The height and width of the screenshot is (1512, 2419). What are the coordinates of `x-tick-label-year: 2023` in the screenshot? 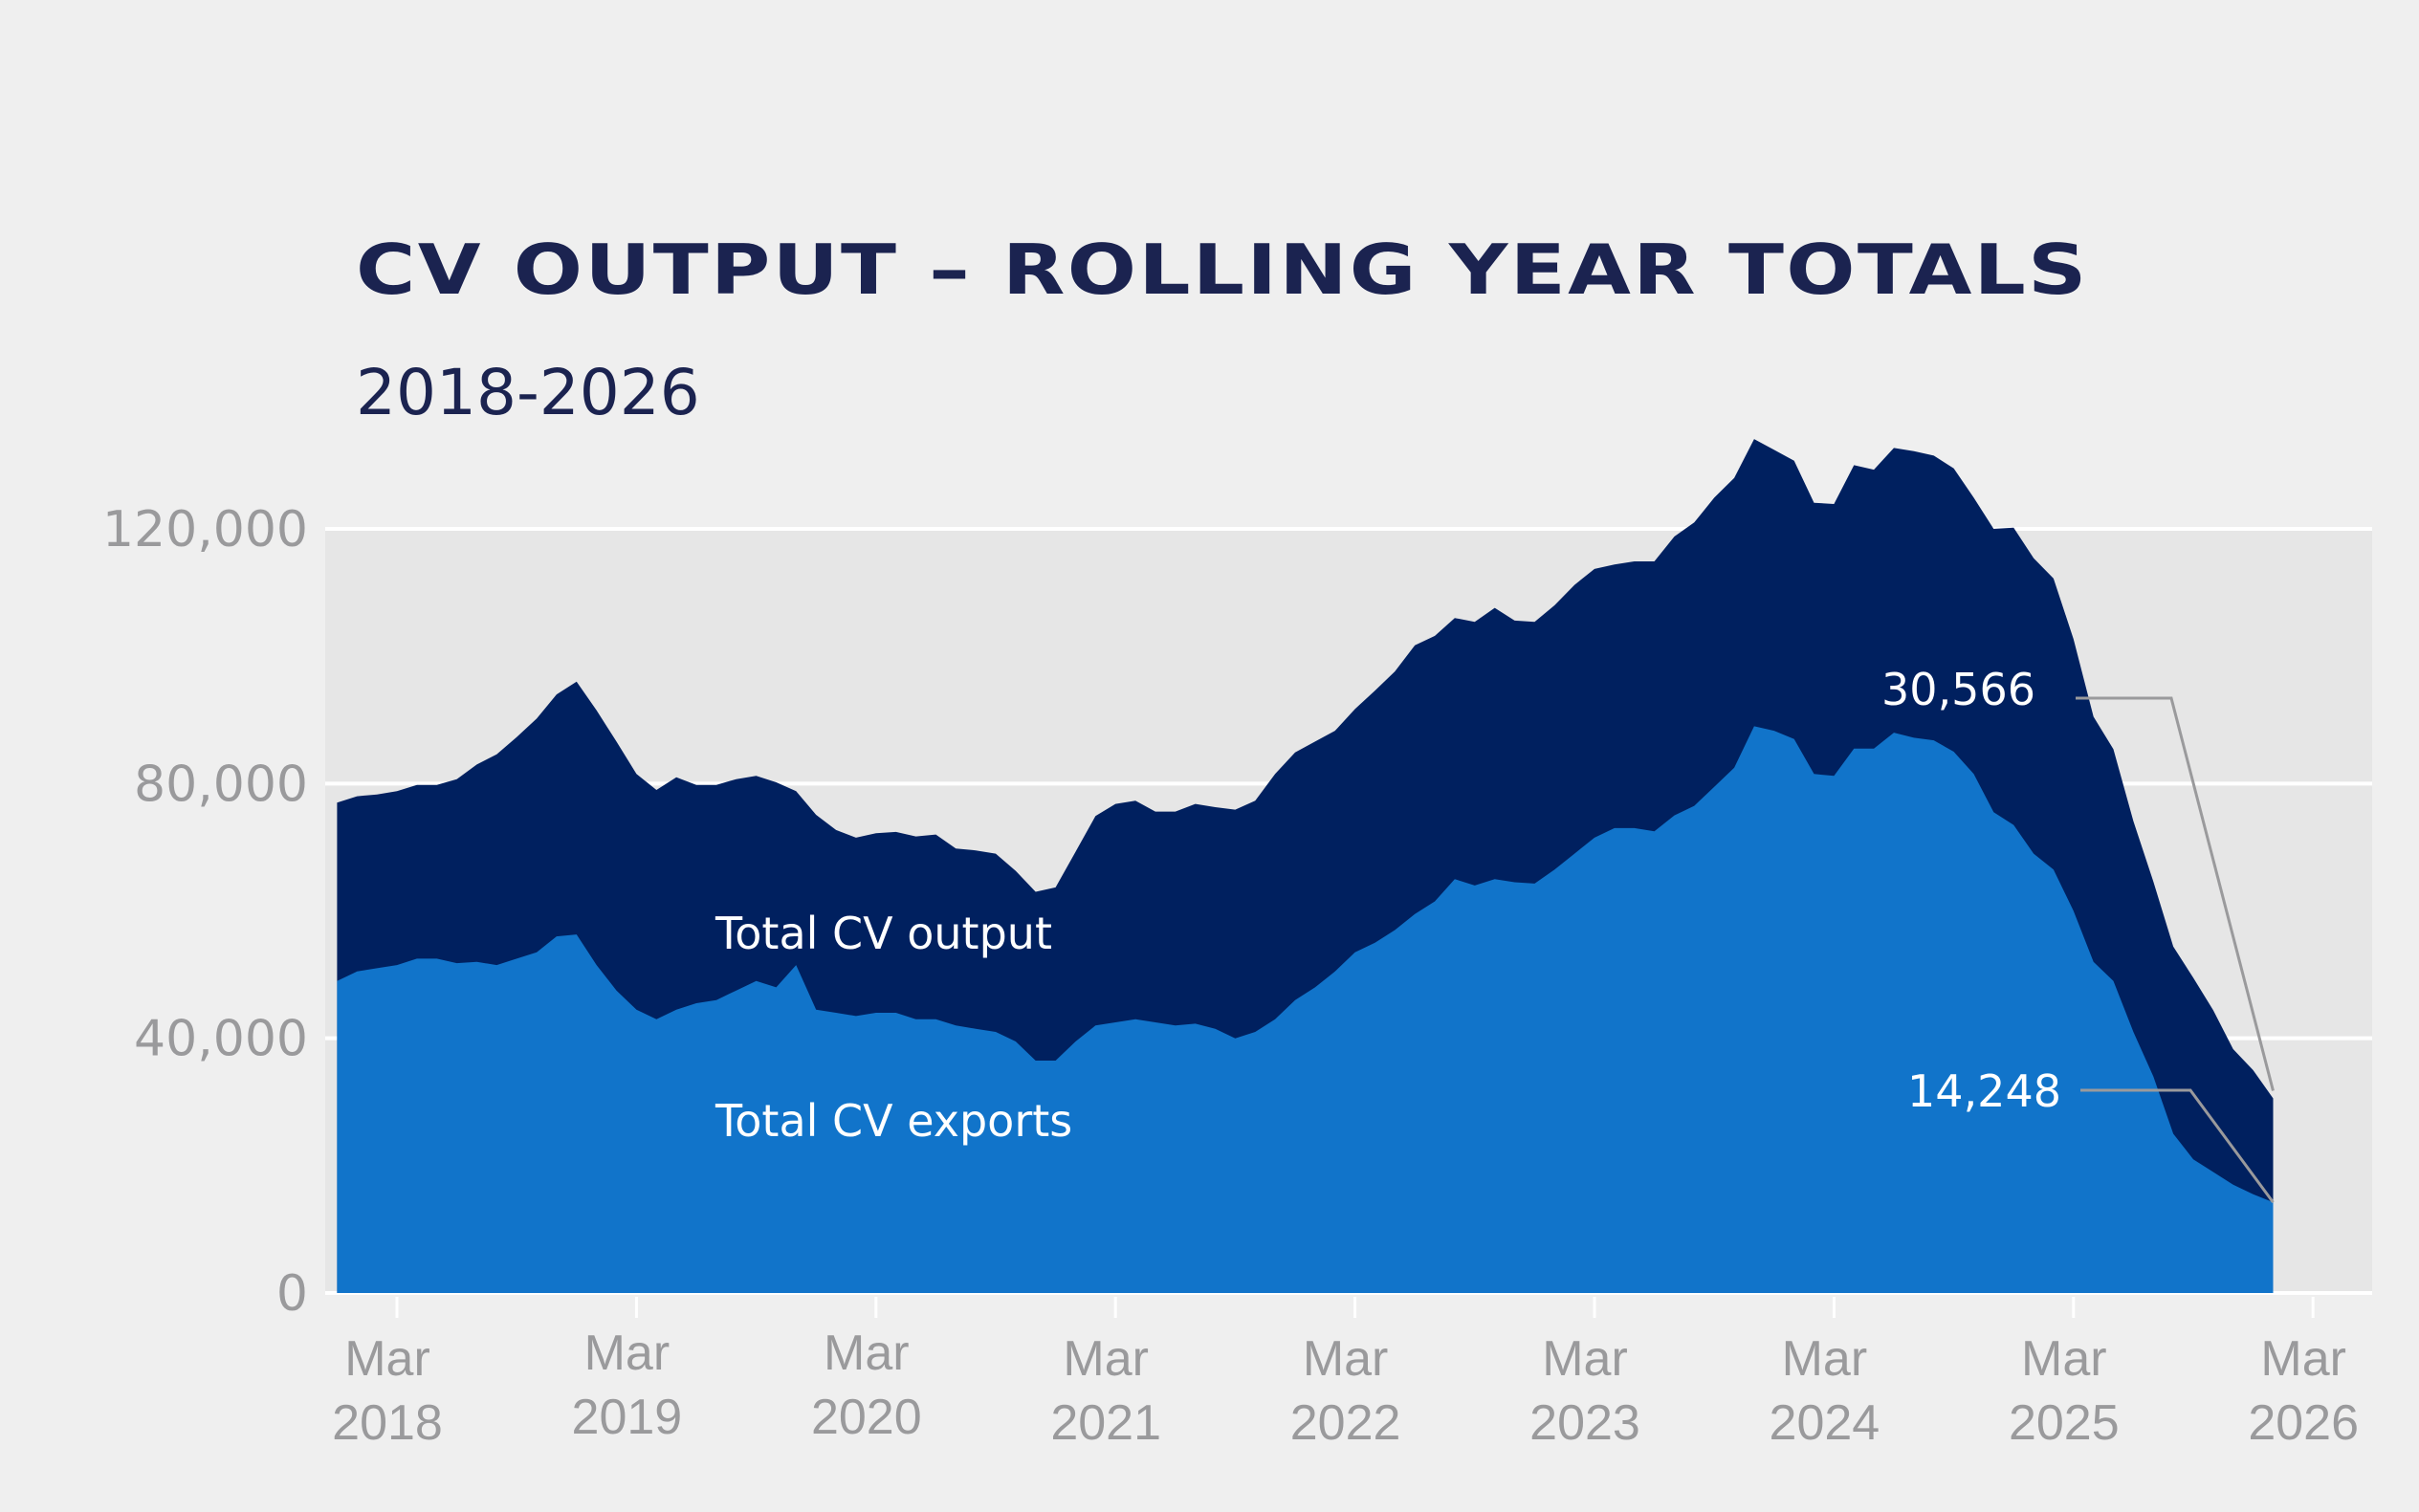 It's located at (1584, 1423).